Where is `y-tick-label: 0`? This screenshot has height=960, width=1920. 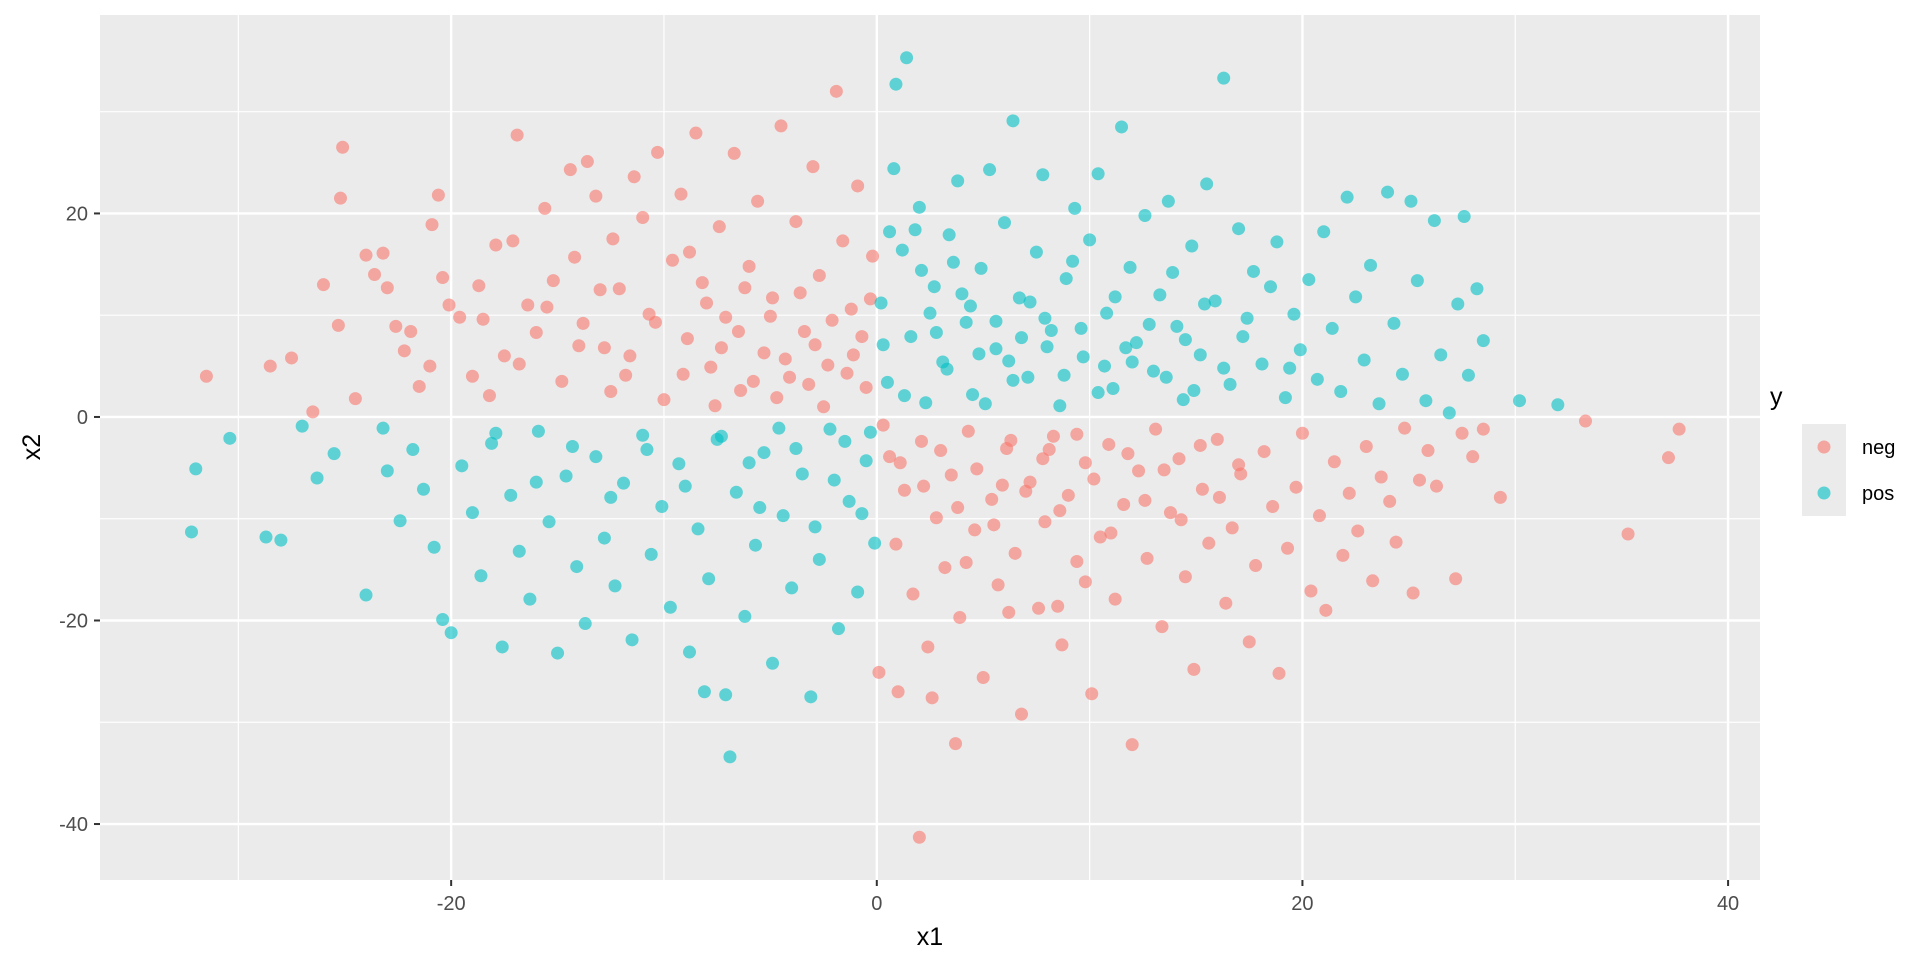
y-tick-label: 0 is located at coordinates (82, 418).